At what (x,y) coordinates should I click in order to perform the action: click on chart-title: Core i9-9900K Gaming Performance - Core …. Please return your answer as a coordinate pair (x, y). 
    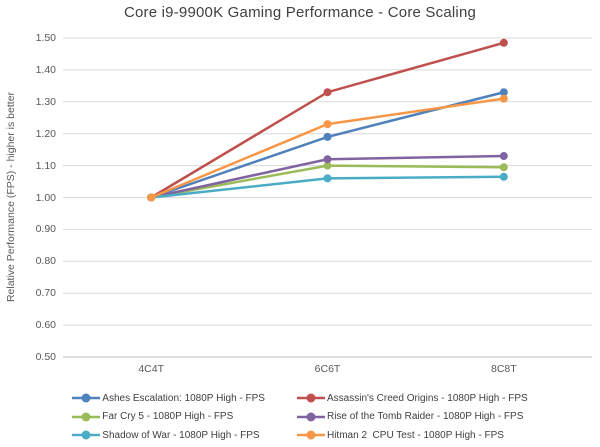
    Looking at the image, I should click on (300, 12).